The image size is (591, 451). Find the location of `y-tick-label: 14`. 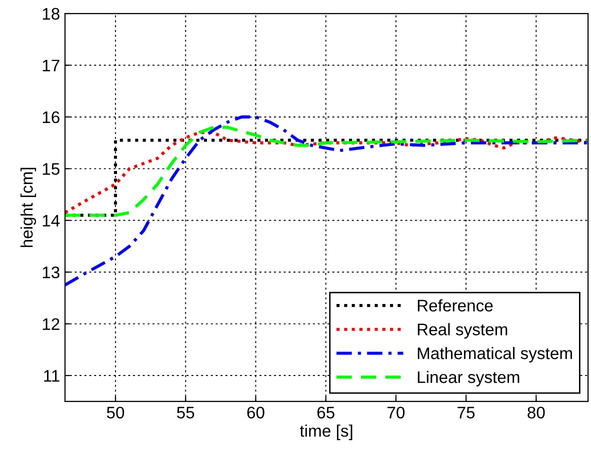

y-tick-label: 14 is located at coordinates (51, 220).